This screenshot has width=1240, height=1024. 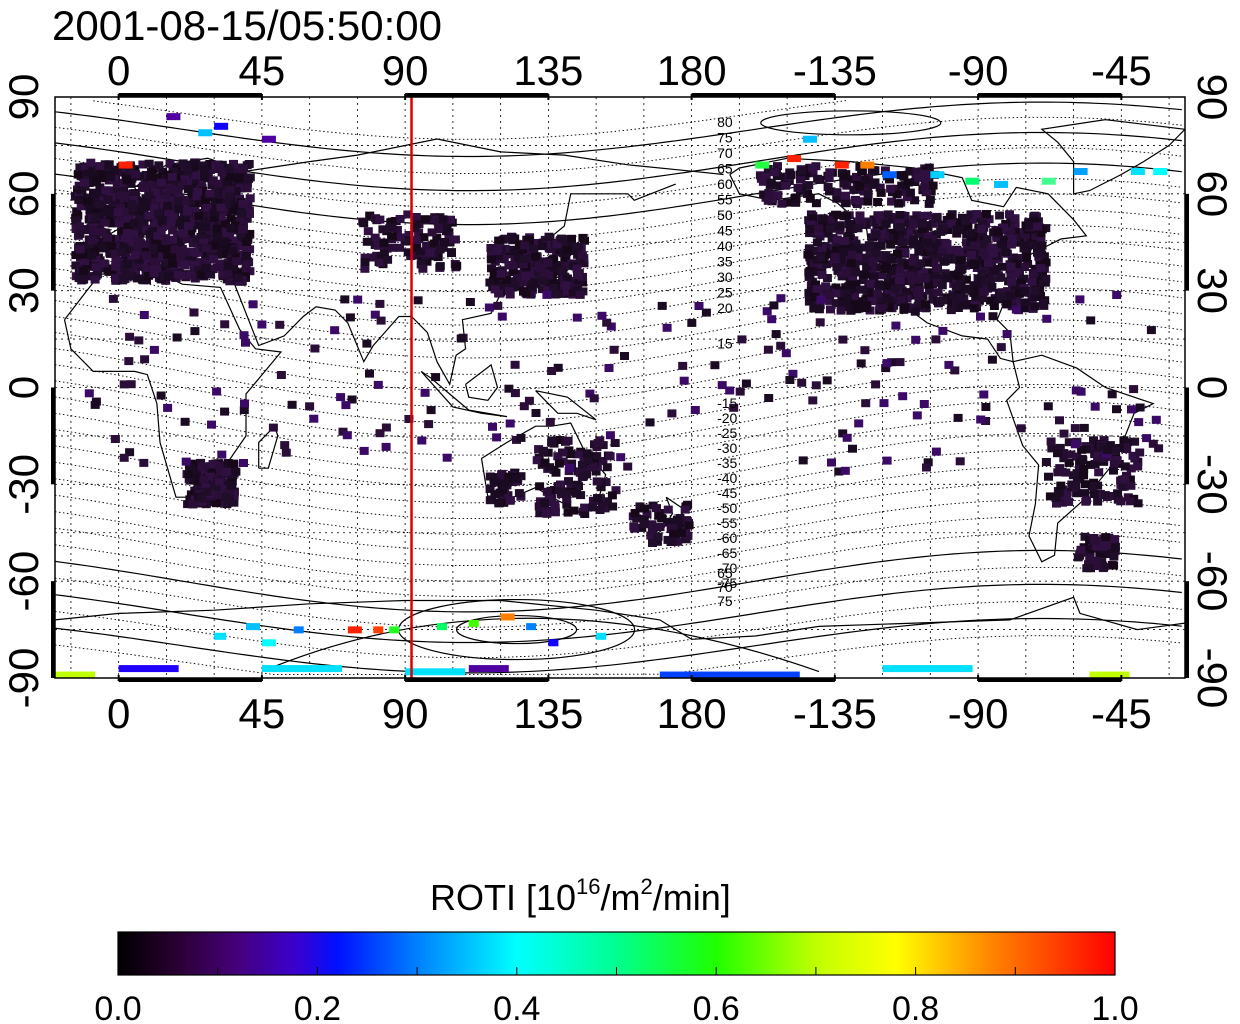 What do you see at coordinates (262, 70) in the screenshot?
I see `x-tick-label-top: 45` at bounding box center [262, 70].